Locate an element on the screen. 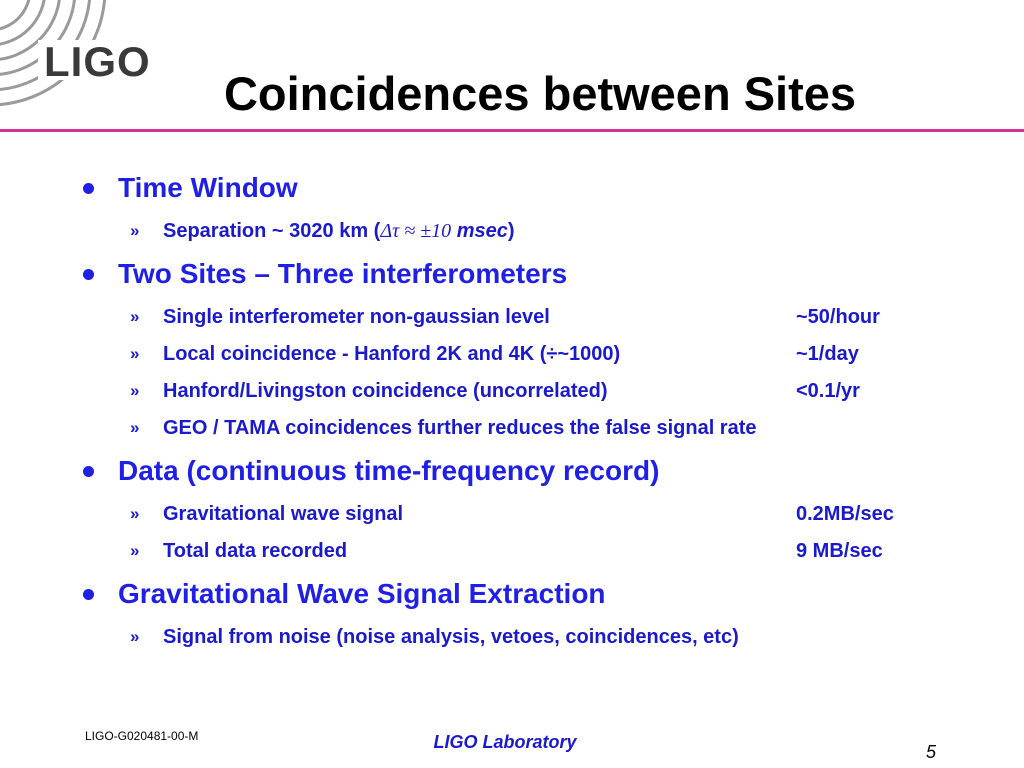 The width and height of the screenshot is (1024, 768). sub-item-value: 0.2MB/sec is located at coordinates (845, 514).